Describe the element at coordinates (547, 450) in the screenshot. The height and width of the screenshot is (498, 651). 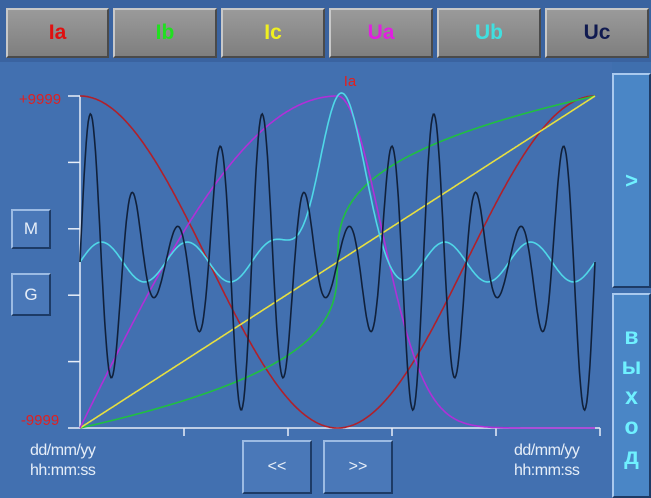
I see `end-date: dd/mm/yy` at that location.